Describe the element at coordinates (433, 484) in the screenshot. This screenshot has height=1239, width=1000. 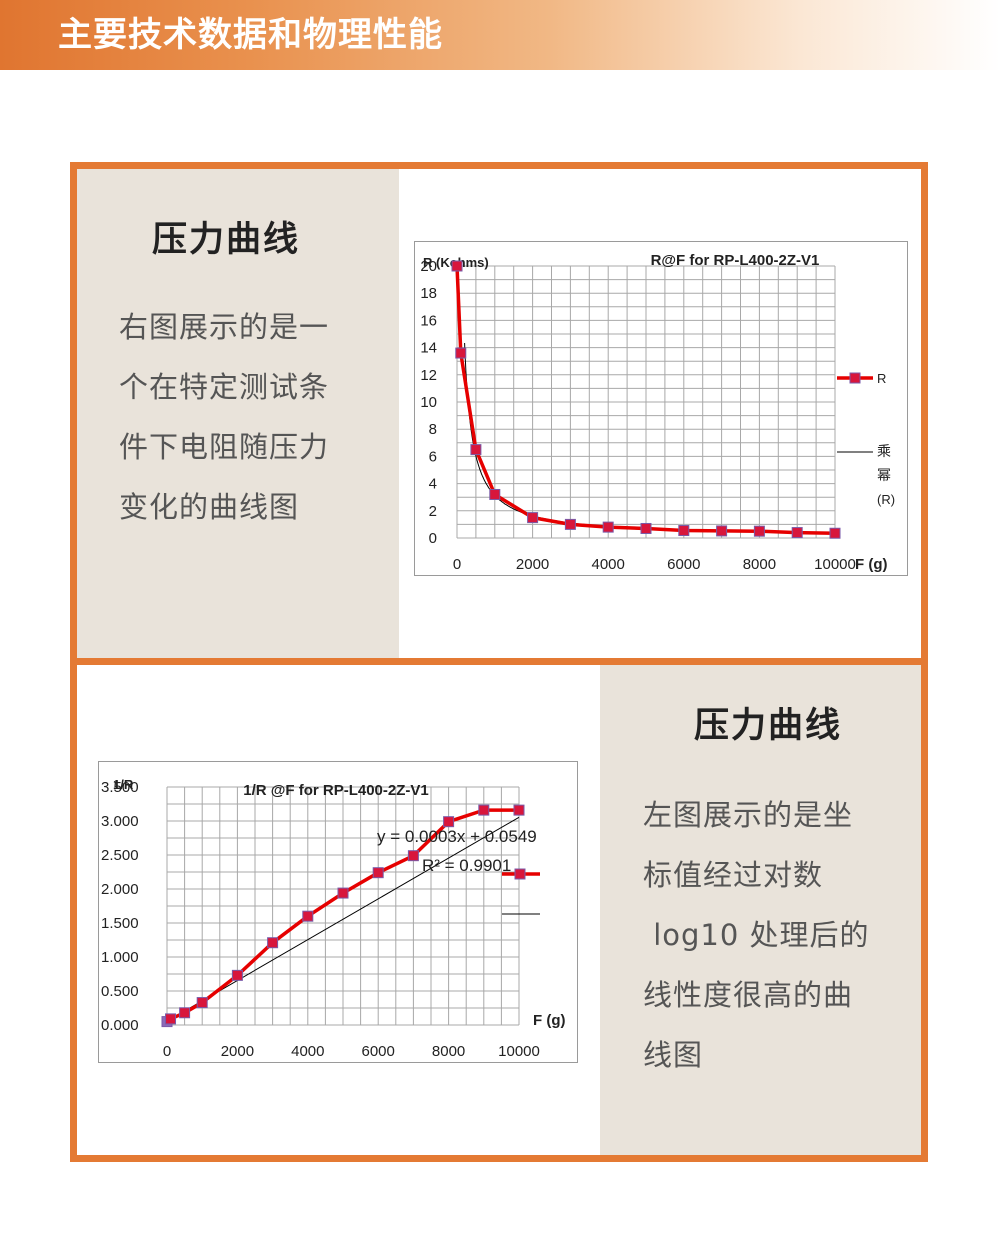
I see `y-tick-label: 4` at that location.